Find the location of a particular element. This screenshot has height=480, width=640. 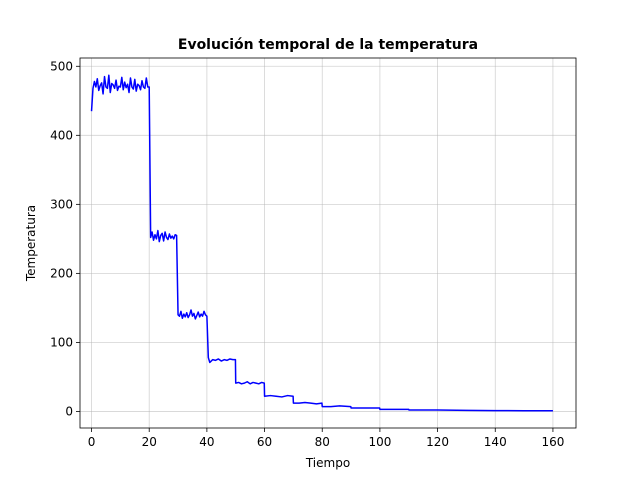

x-tick-label: 120 is located at coordinates (437, 442).